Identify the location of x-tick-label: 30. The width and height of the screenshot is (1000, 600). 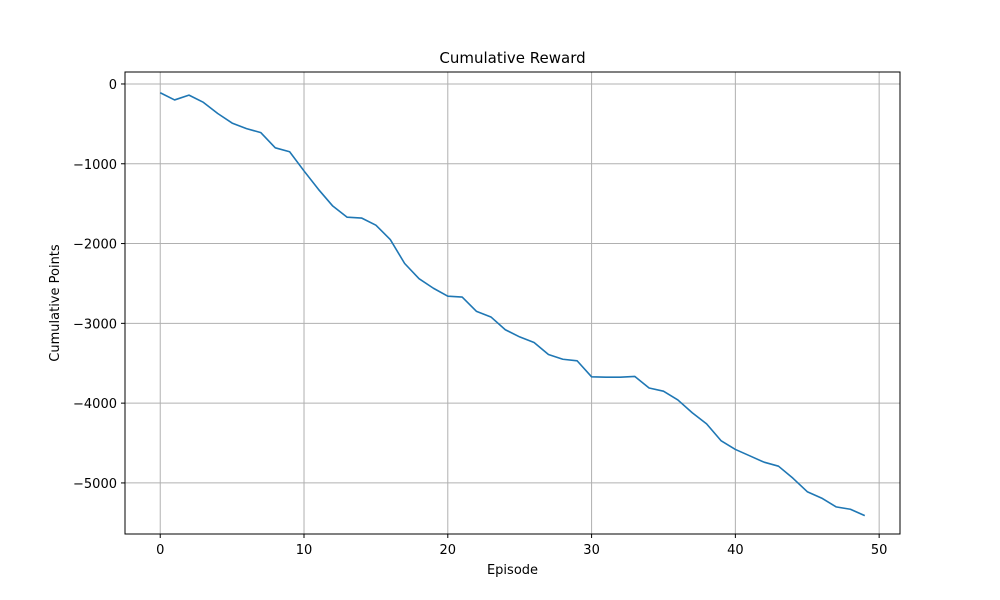
(591, 550).